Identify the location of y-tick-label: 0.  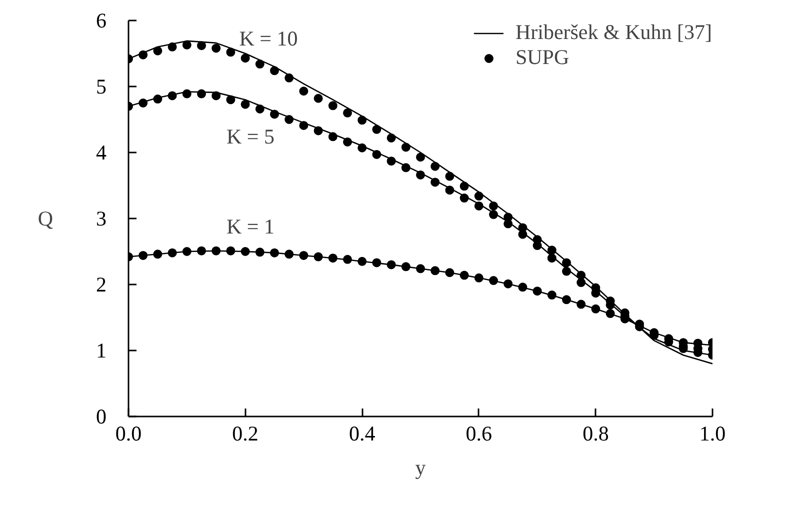
(101, 416).